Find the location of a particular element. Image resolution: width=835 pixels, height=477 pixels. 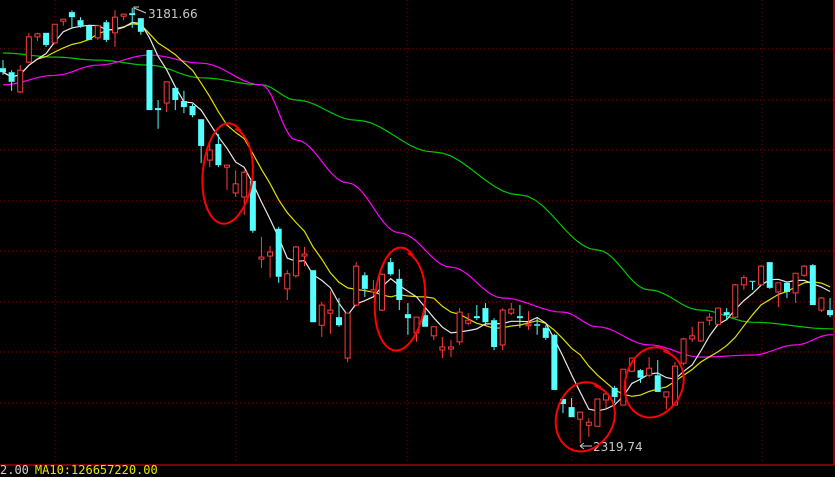

low-arrow-icon is located at coordinates (585, 446).